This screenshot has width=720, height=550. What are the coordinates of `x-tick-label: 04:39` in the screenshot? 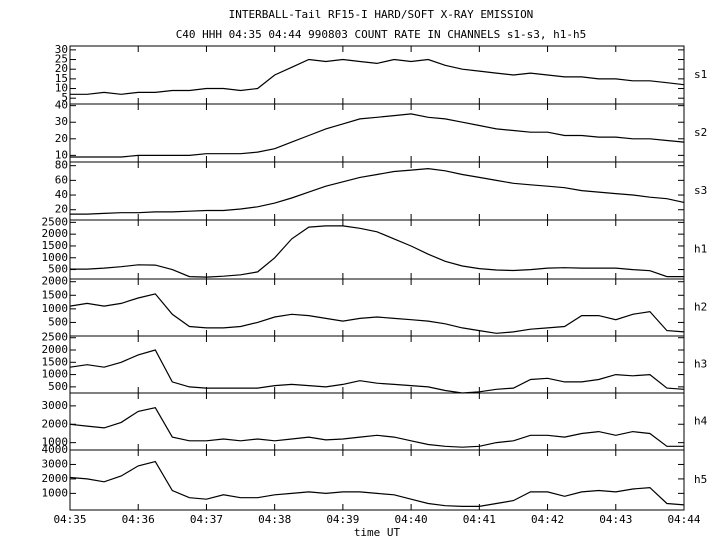 It's located at (342, 519).